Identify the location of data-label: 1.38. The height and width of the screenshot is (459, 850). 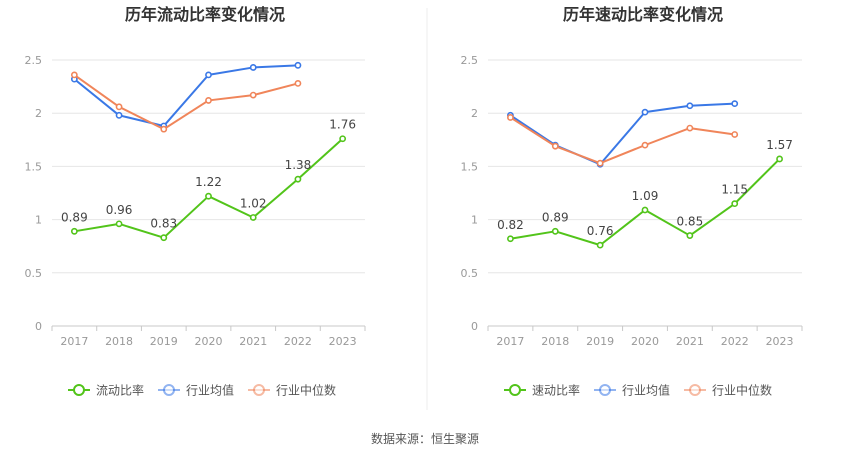
(298, 165).